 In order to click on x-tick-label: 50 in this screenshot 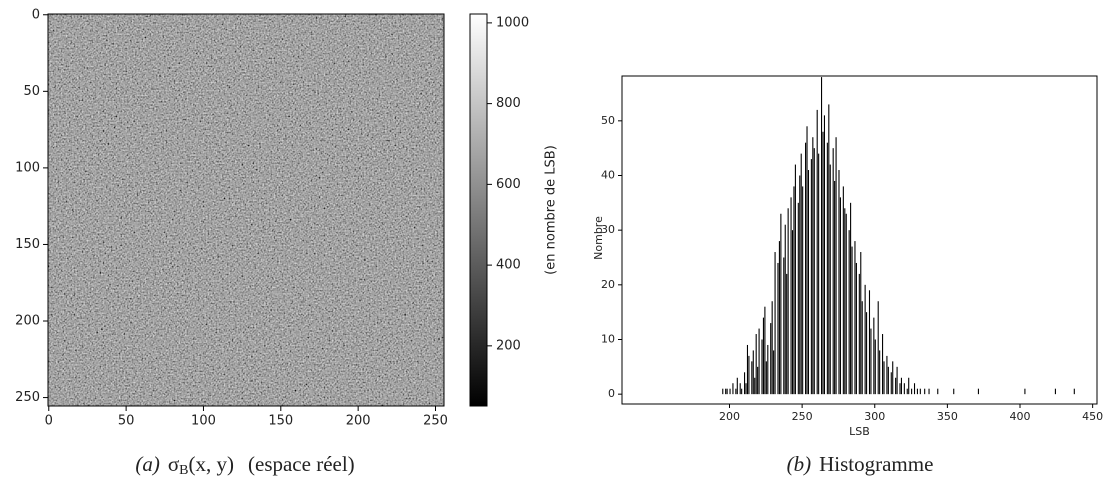, I will do `click(126, 421)`.